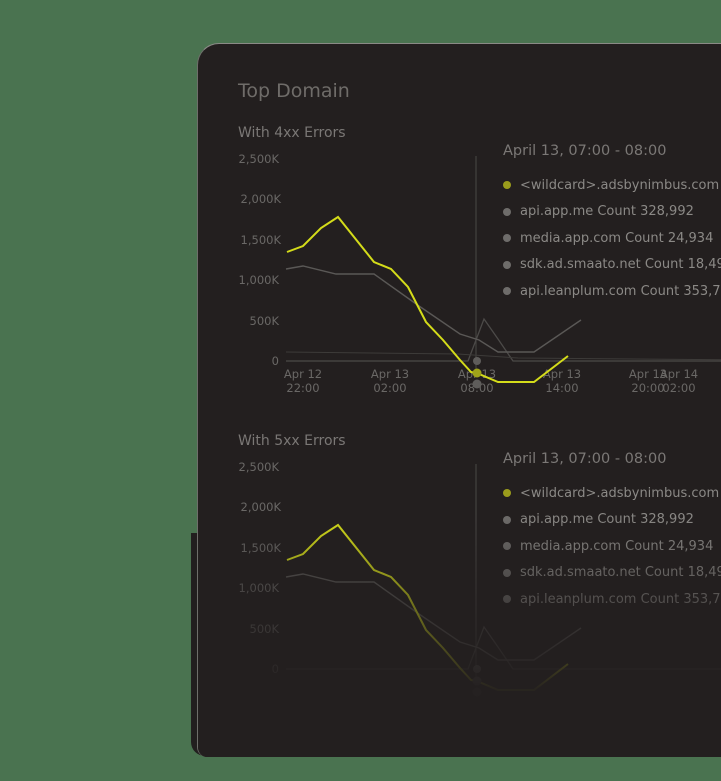 The image size is (721, 781). Describe the element at coordinates (259, 467) in the screenshot. I see `svg-text: 2,500K` at that location.